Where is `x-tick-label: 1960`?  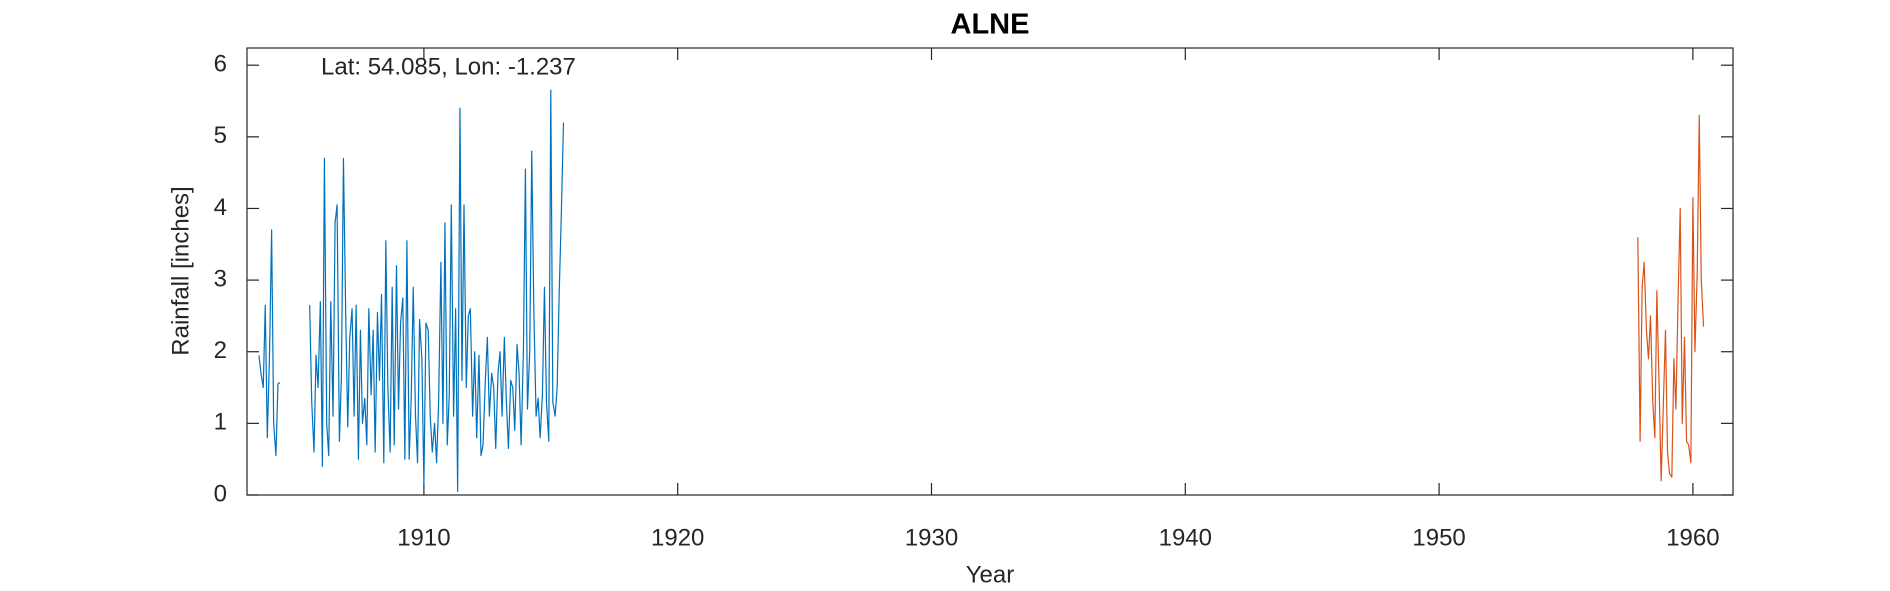
x-tick-label: 1960 is located at coordinates (1692, 537).